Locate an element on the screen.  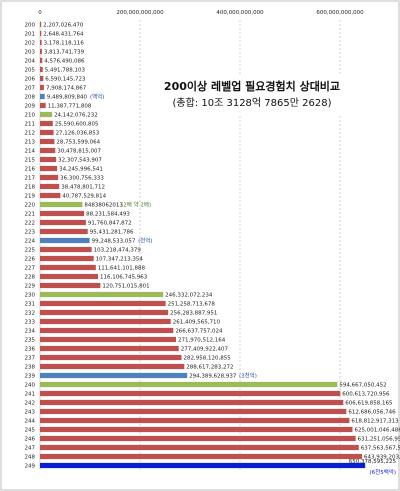
category-label: 224 is located at coordinates (30, 242).